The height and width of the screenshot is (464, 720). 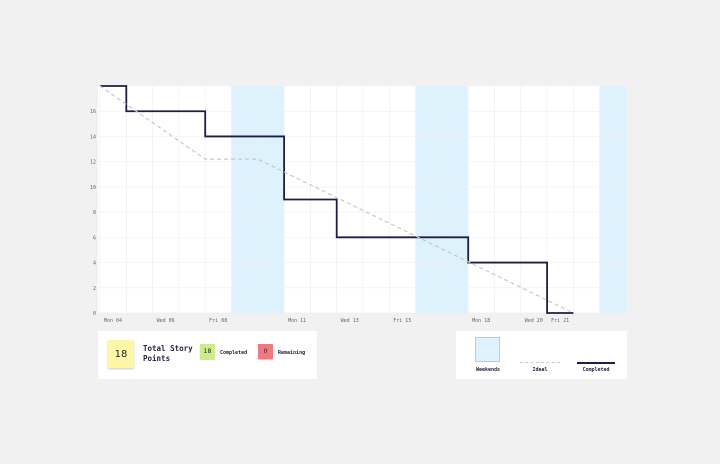 What do you see at coordinates (94, 238) in the screenshot?
I see `y-tick-label: 6` at bounding box center [94, 238].